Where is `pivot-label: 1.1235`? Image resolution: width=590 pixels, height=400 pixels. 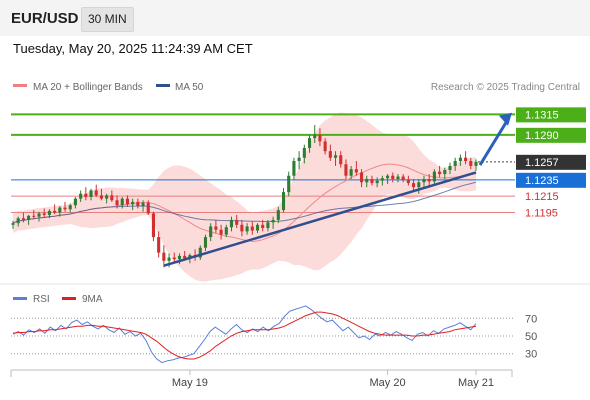 pivot-label: 1.1235 is located at coordinates (542, 181).